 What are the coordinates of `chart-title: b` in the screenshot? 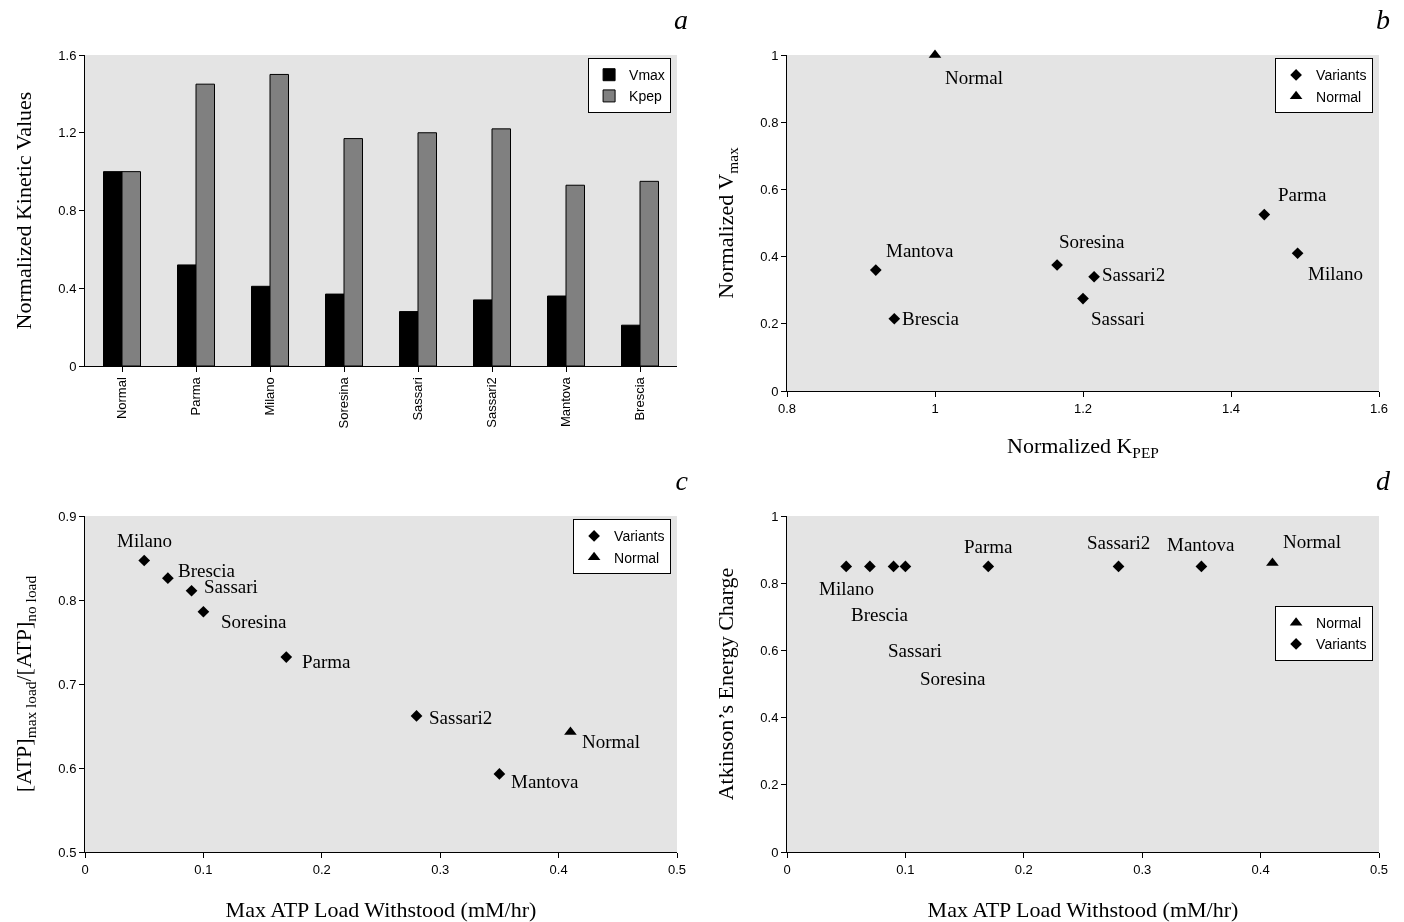 It's located at (1382, 19).